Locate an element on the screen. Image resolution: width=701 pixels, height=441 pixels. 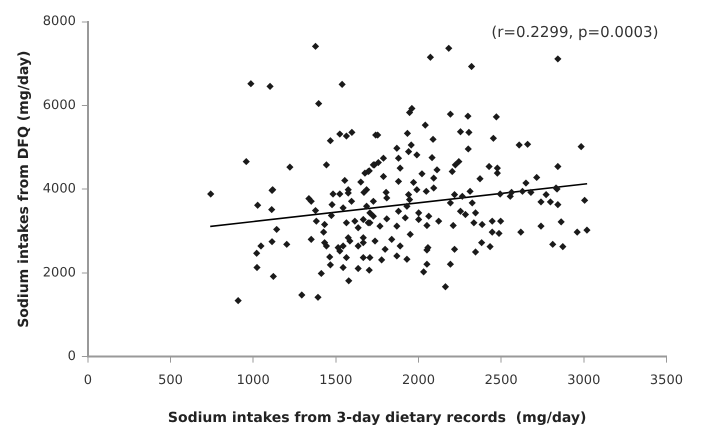
y-axis-title: Sodium intakes from DFQ (mg/day) is located at coordinates (24, 189).